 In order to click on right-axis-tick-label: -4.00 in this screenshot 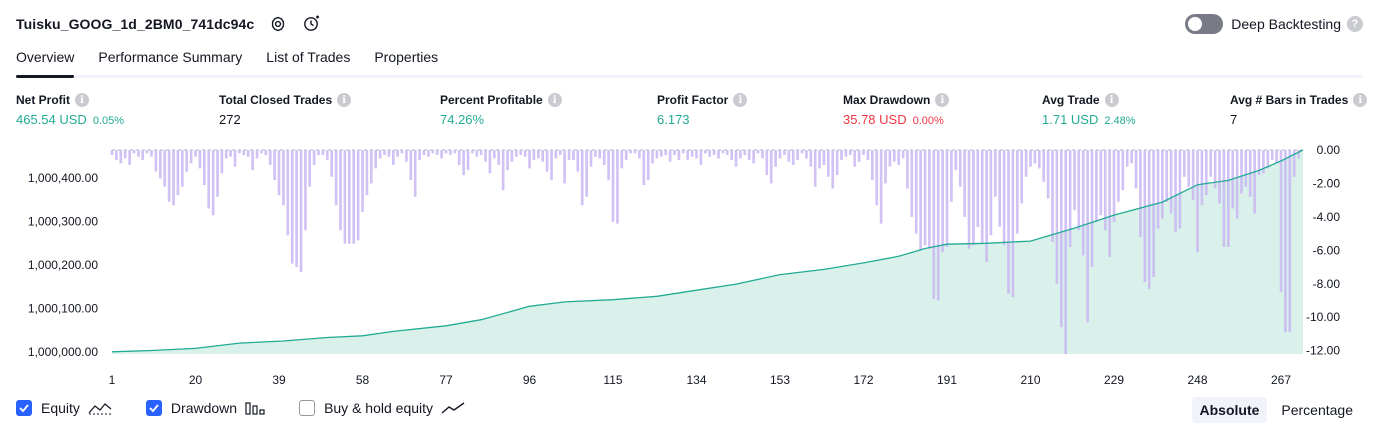, I will do `click(1327, 217)`.